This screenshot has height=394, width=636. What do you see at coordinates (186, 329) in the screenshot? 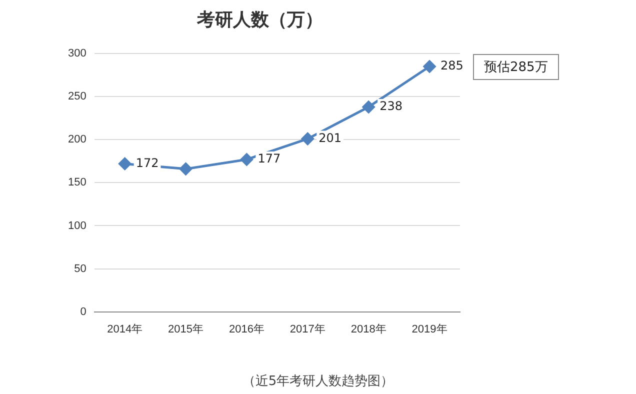
I see `x-tick-label: 2015年` at bounding box center [186, 329].